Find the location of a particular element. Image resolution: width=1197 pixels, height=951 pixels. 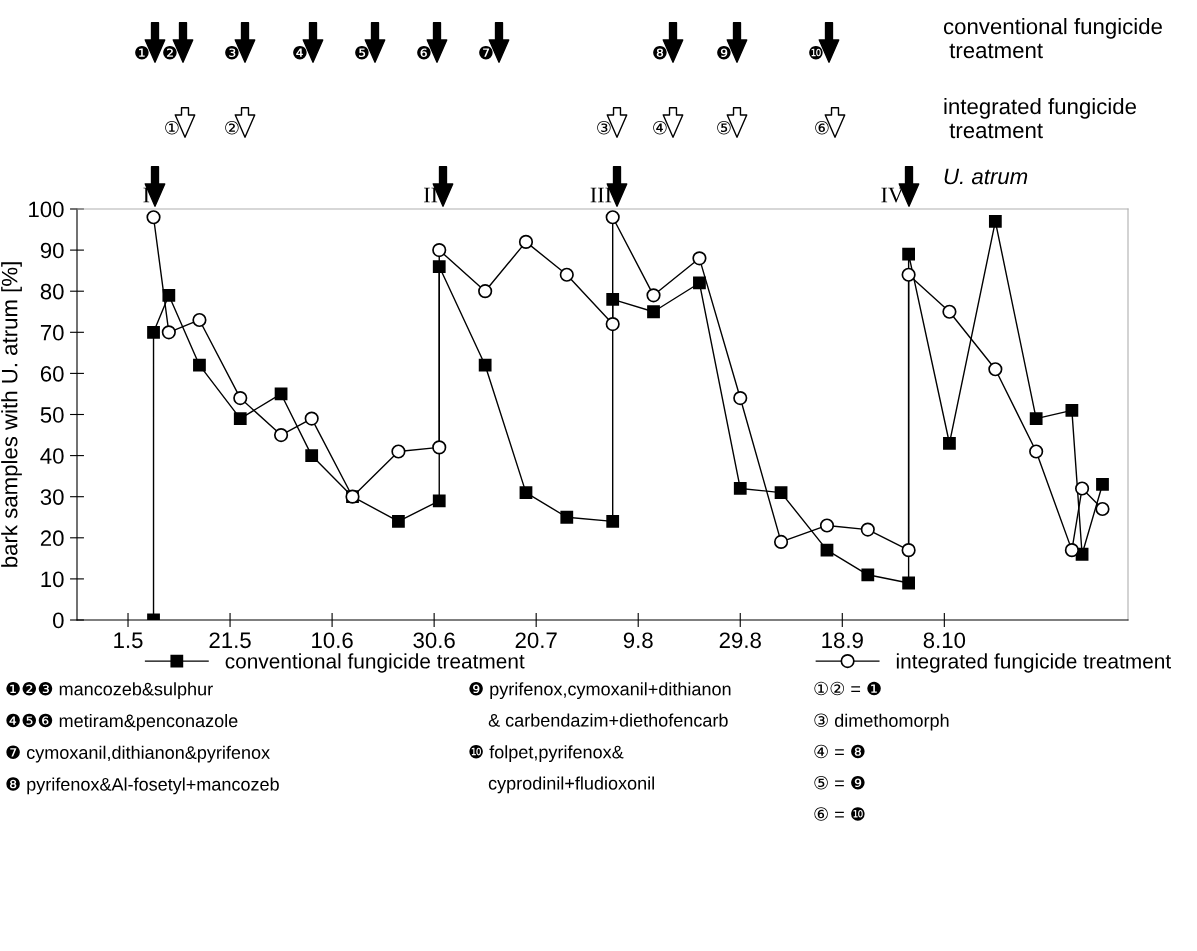

text: ❼ is located at coordinates (486, 52).